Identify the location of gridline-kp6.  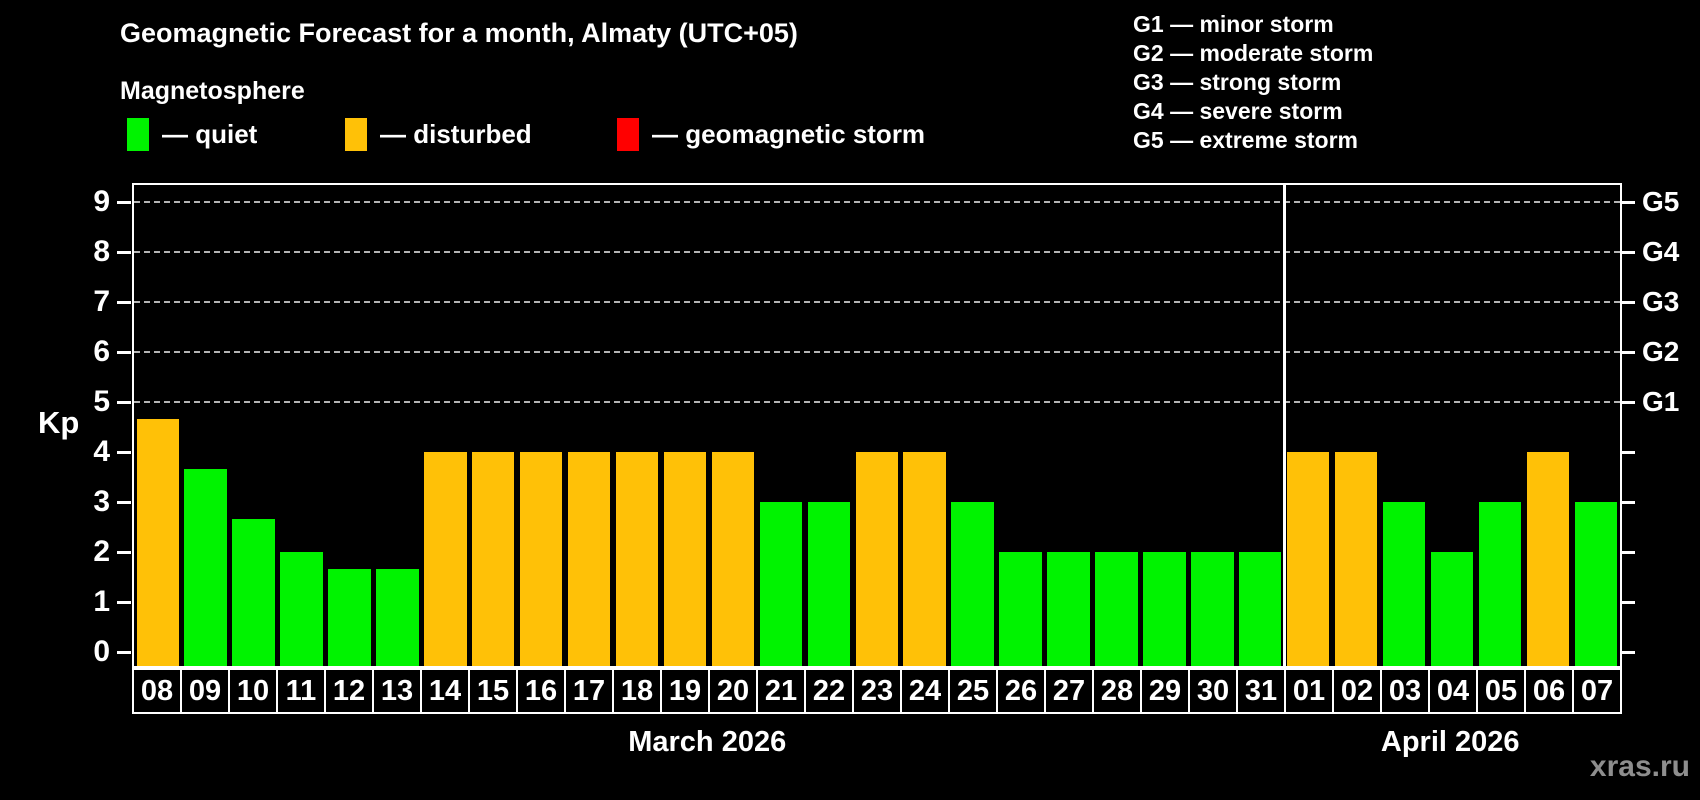
(877, 352).